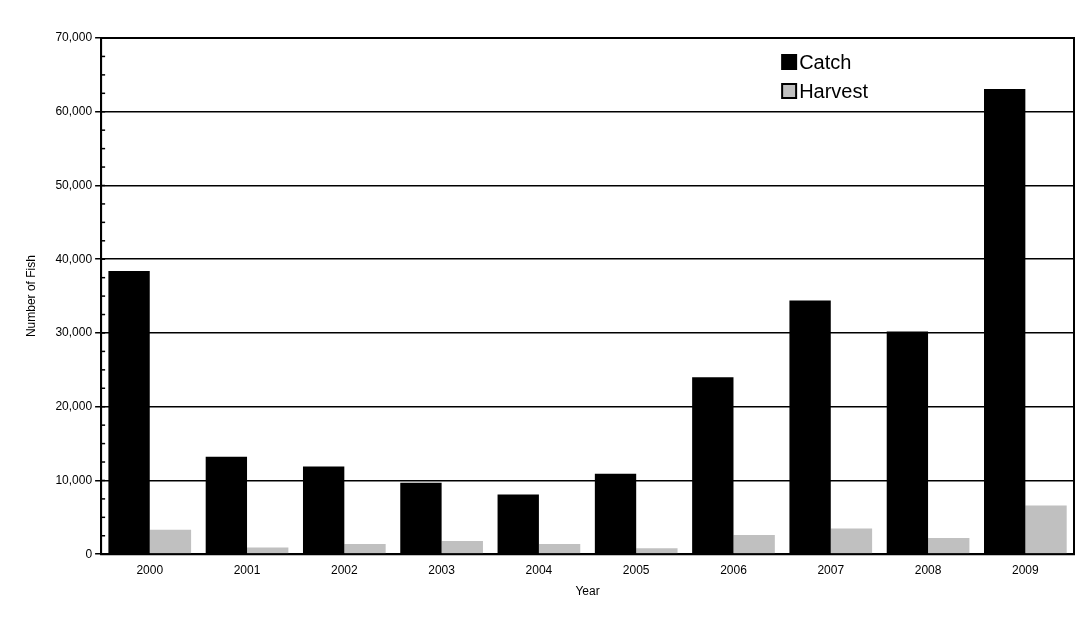 The height and width of the screenshot is (617, 1086). Describe the element at coordinates (74, 479) in the screenshot. I see `y-tick-label: 10,000` at that location.